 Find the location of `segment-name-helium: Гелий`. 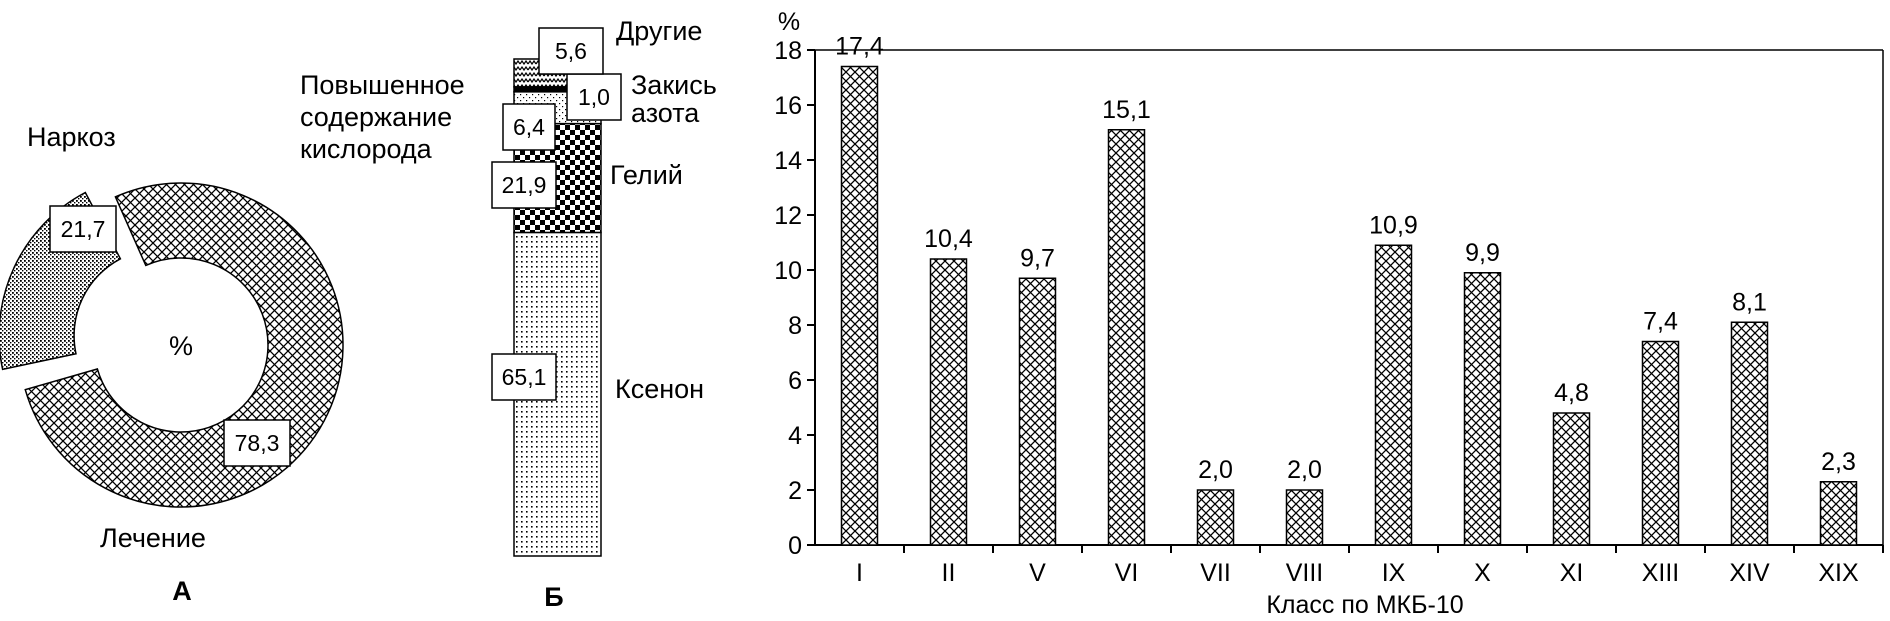

segment-name-helium: Гелий is located at coordinates (646, 175).